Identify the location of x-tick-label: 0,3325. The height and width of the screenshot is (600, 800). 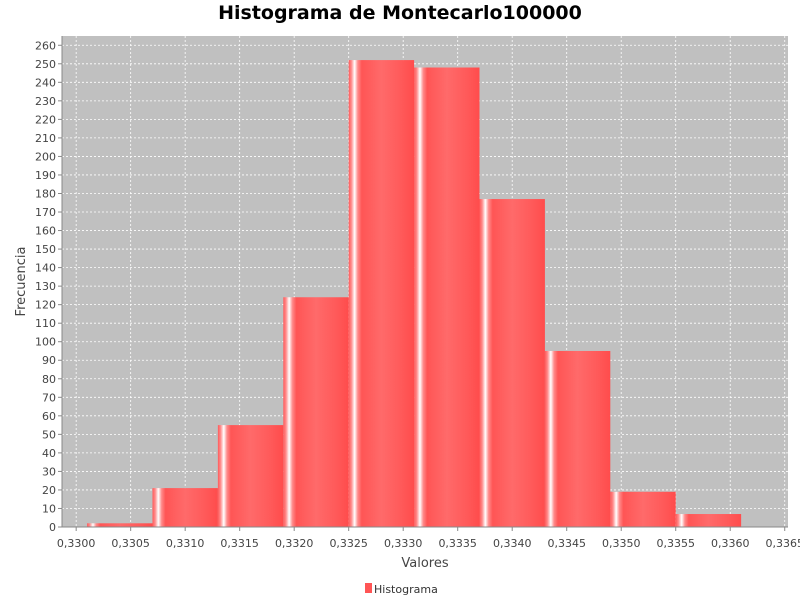
(348, 543).